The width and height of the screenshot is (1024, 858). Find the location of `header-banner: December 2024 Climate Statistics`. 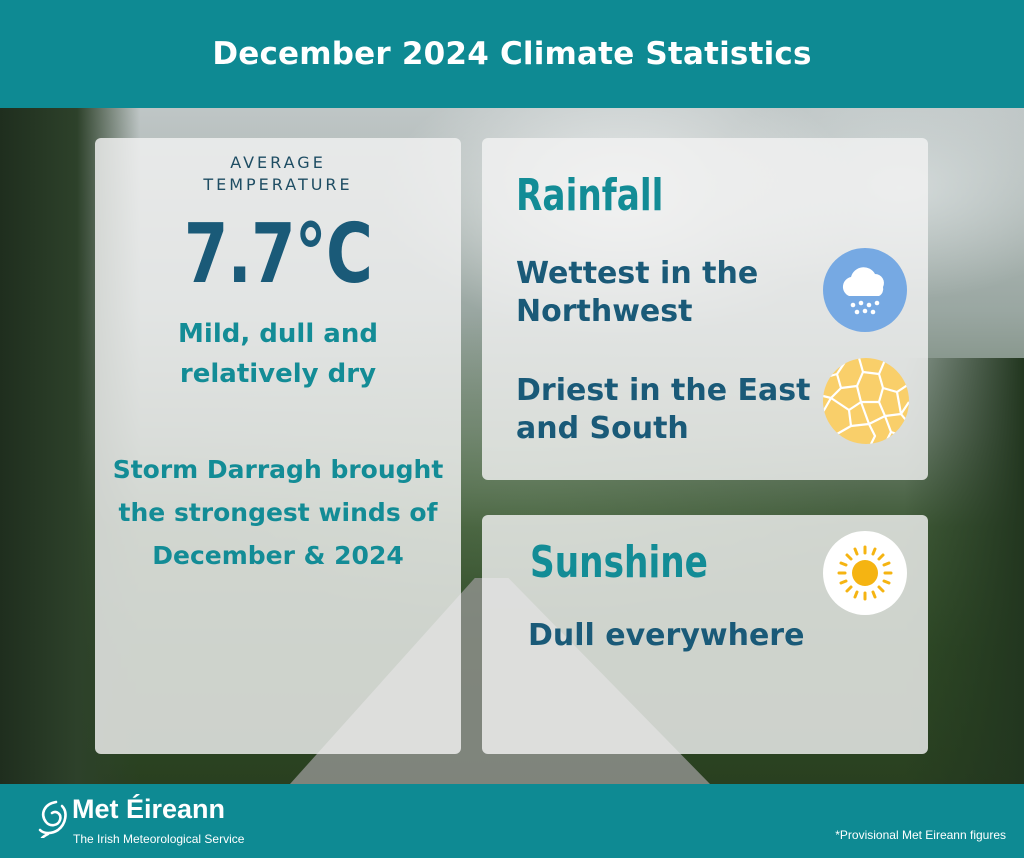

header-banner: December 2024 Climate Statistics is located at coordinates (512, 54).